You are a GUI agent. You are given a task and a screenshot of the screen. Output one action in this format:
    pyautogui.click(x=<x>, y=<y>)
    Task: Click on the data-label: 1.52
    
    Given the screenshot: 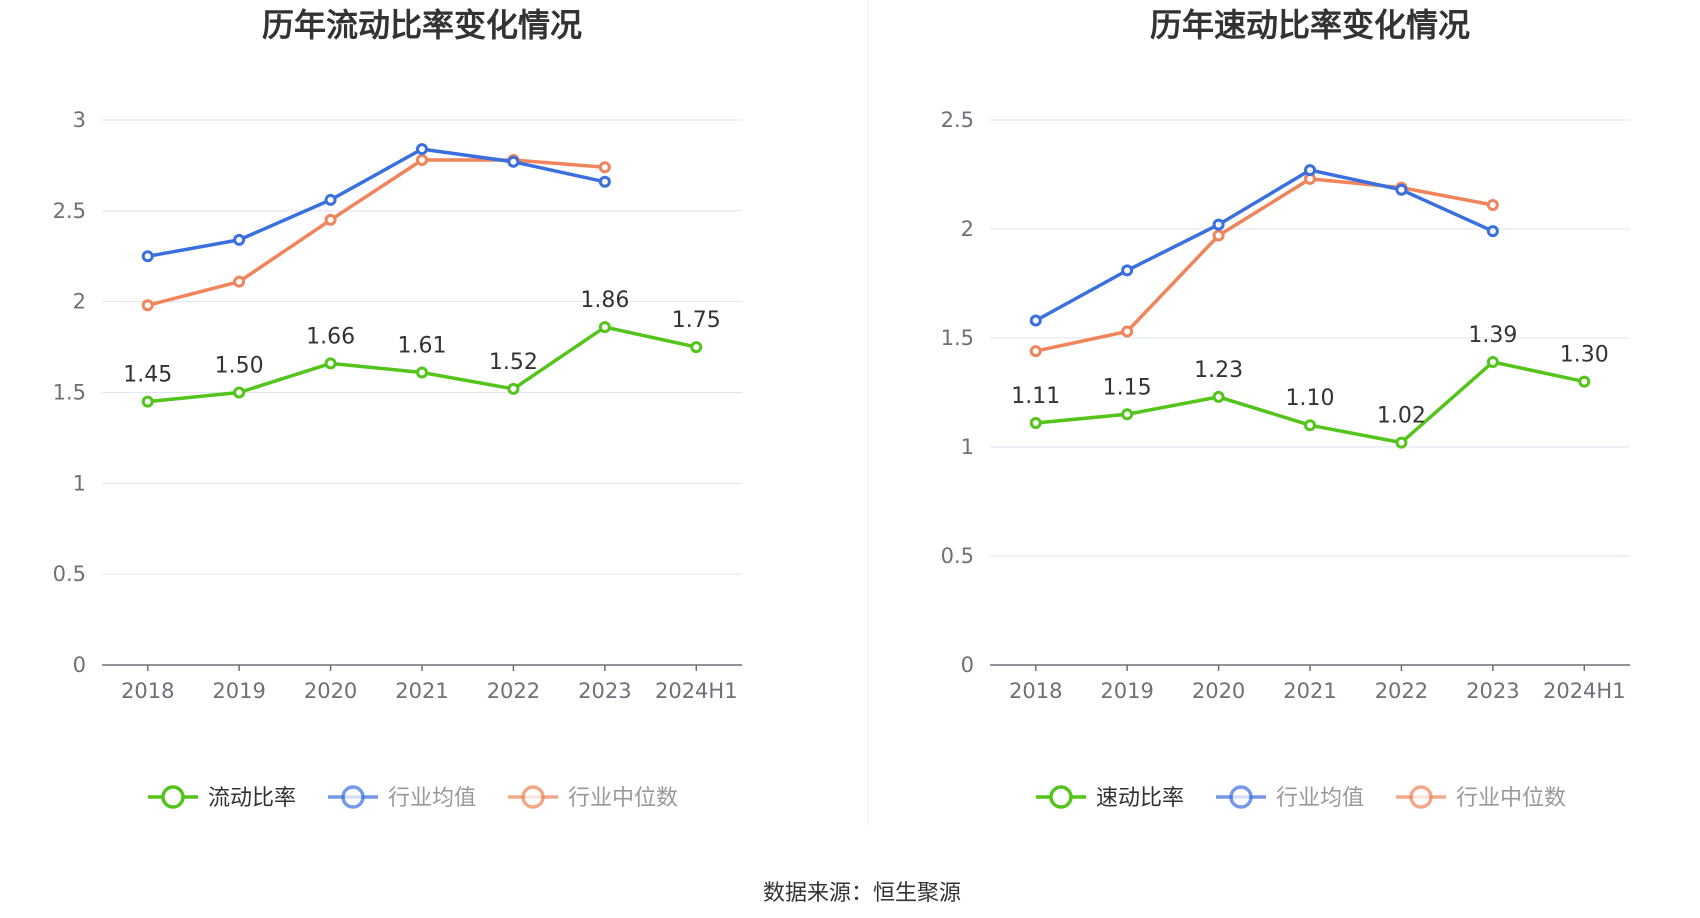 What is the action you would take?
    pyautogui.click(x=513, y=362)
    